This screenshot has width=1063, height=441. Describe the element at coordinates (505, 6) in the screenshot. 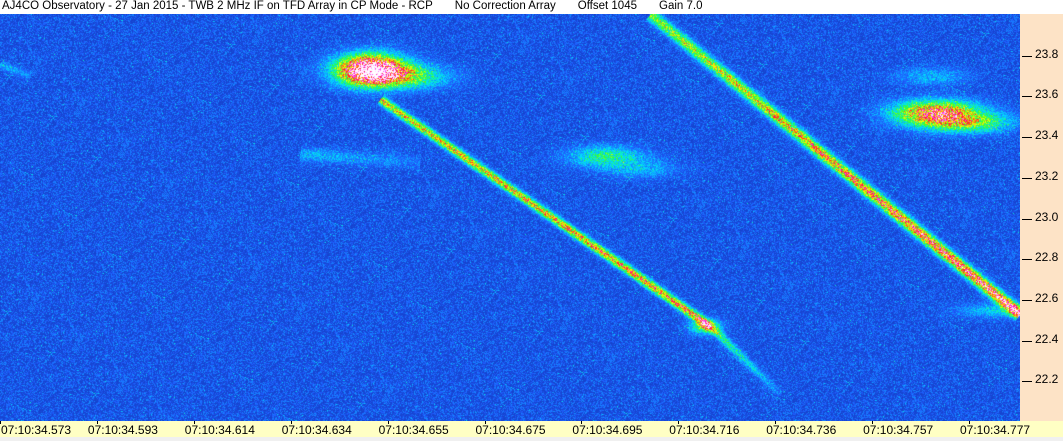

I see `correction-label: No Correction Array` at that location.